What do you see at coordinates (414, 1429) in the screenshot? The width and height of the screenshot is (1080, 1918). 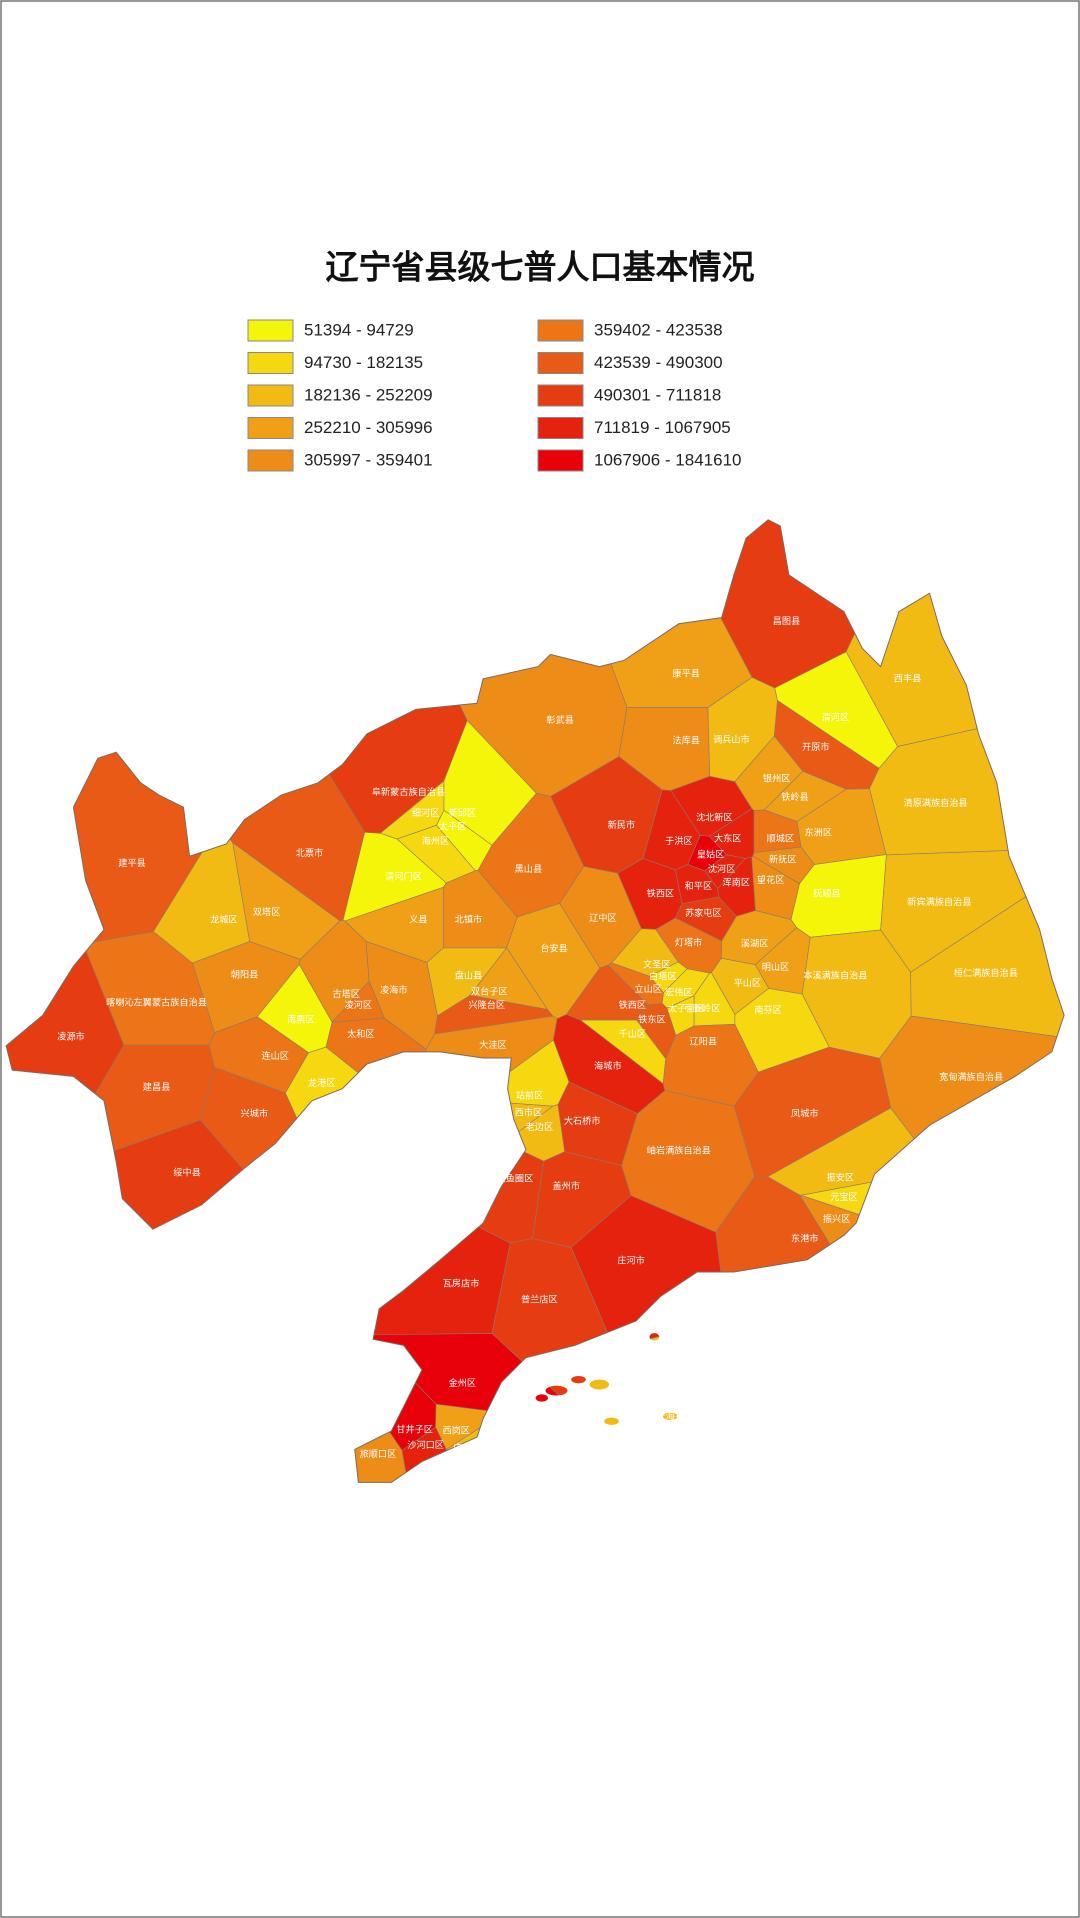 I see `region-label: 甘井子区` at bounding box center [414, 1429].